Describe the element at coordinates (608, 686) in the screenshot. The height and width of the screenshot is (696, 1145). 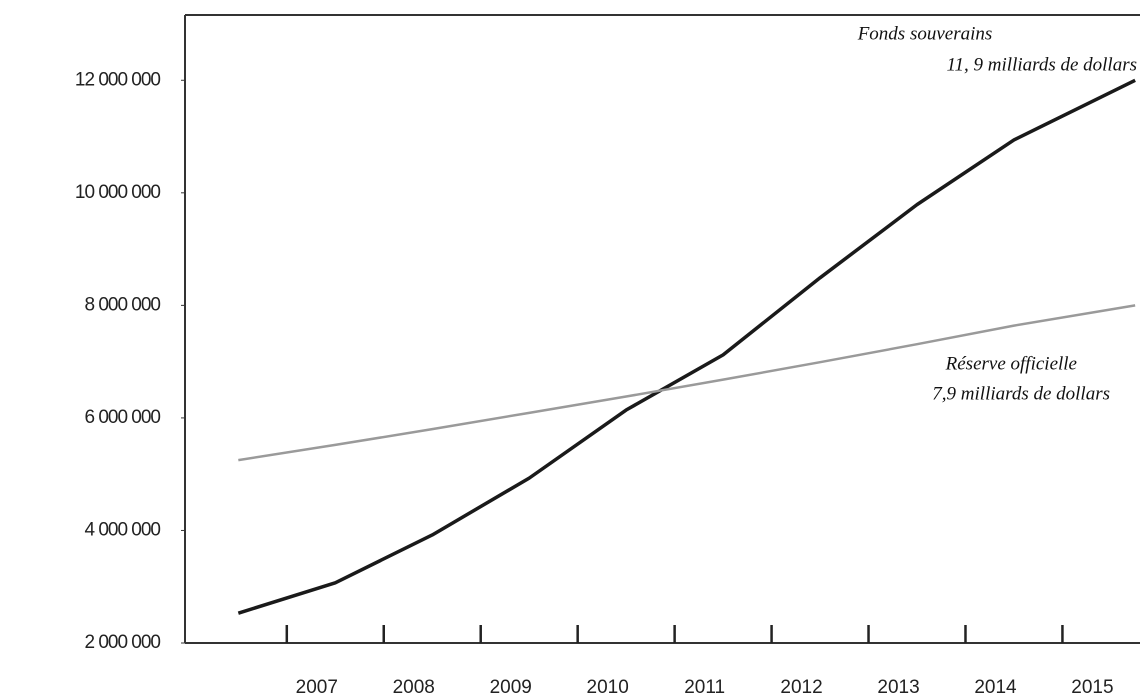
I see `x-tick-label: 2010` at that location.